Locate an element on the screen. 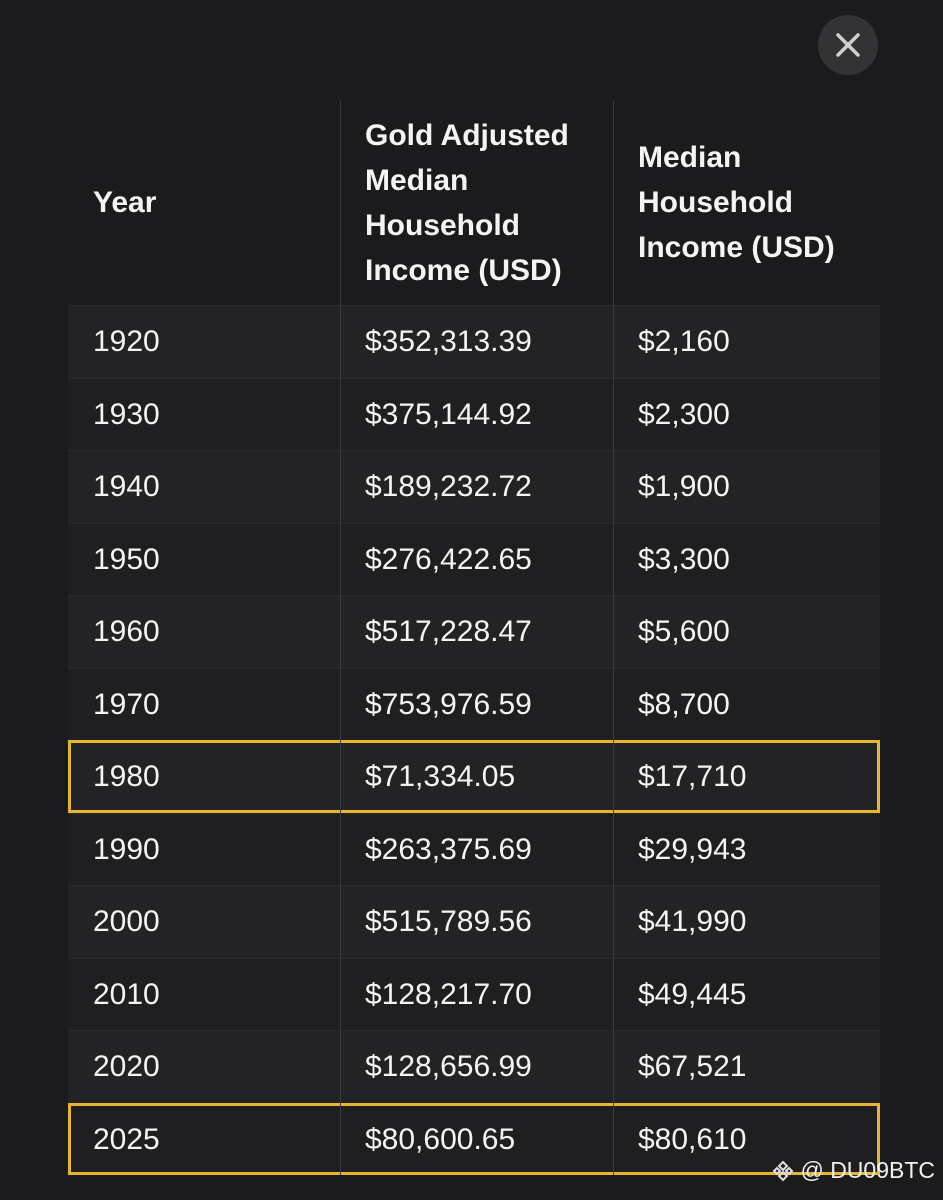 This screenshot has width=943, height=1200. table-cell: $1,900 is located at coordinates (684, 487).